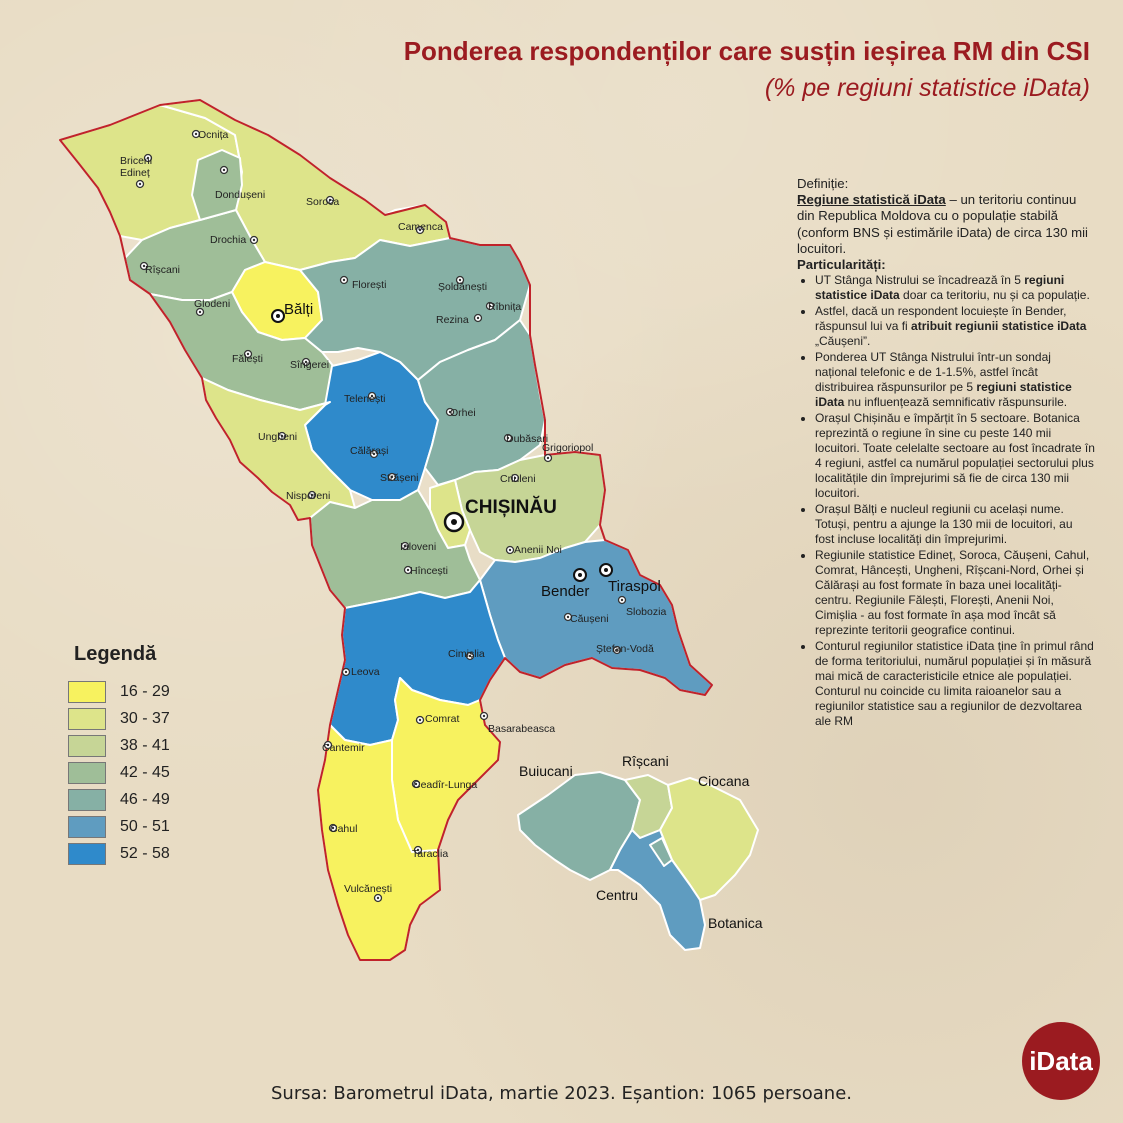 The image size is (1123, 1123). What do you see at coordinates (212, 304) in the screenshot?
I see `place-label: Glodeni` at bounding box center [212, 304].